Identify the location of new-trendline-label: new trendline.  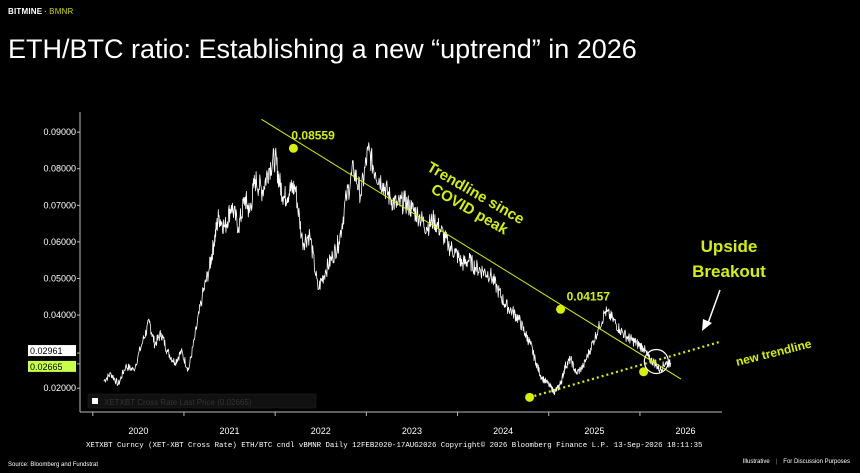
(773, 353).